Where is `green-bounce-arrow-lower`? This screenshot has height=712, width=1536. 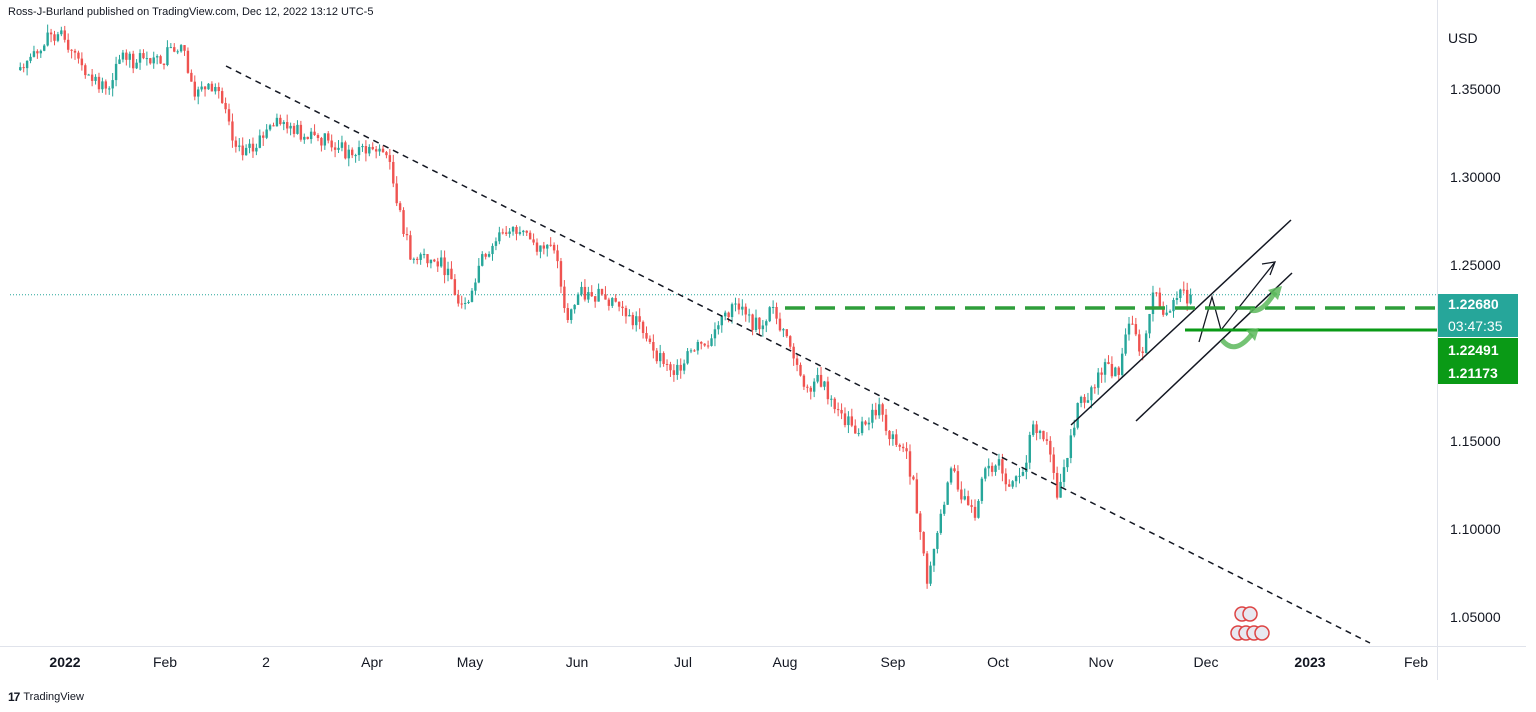
green-bounce-arrow-lower is located at coordinates (1237, 341).